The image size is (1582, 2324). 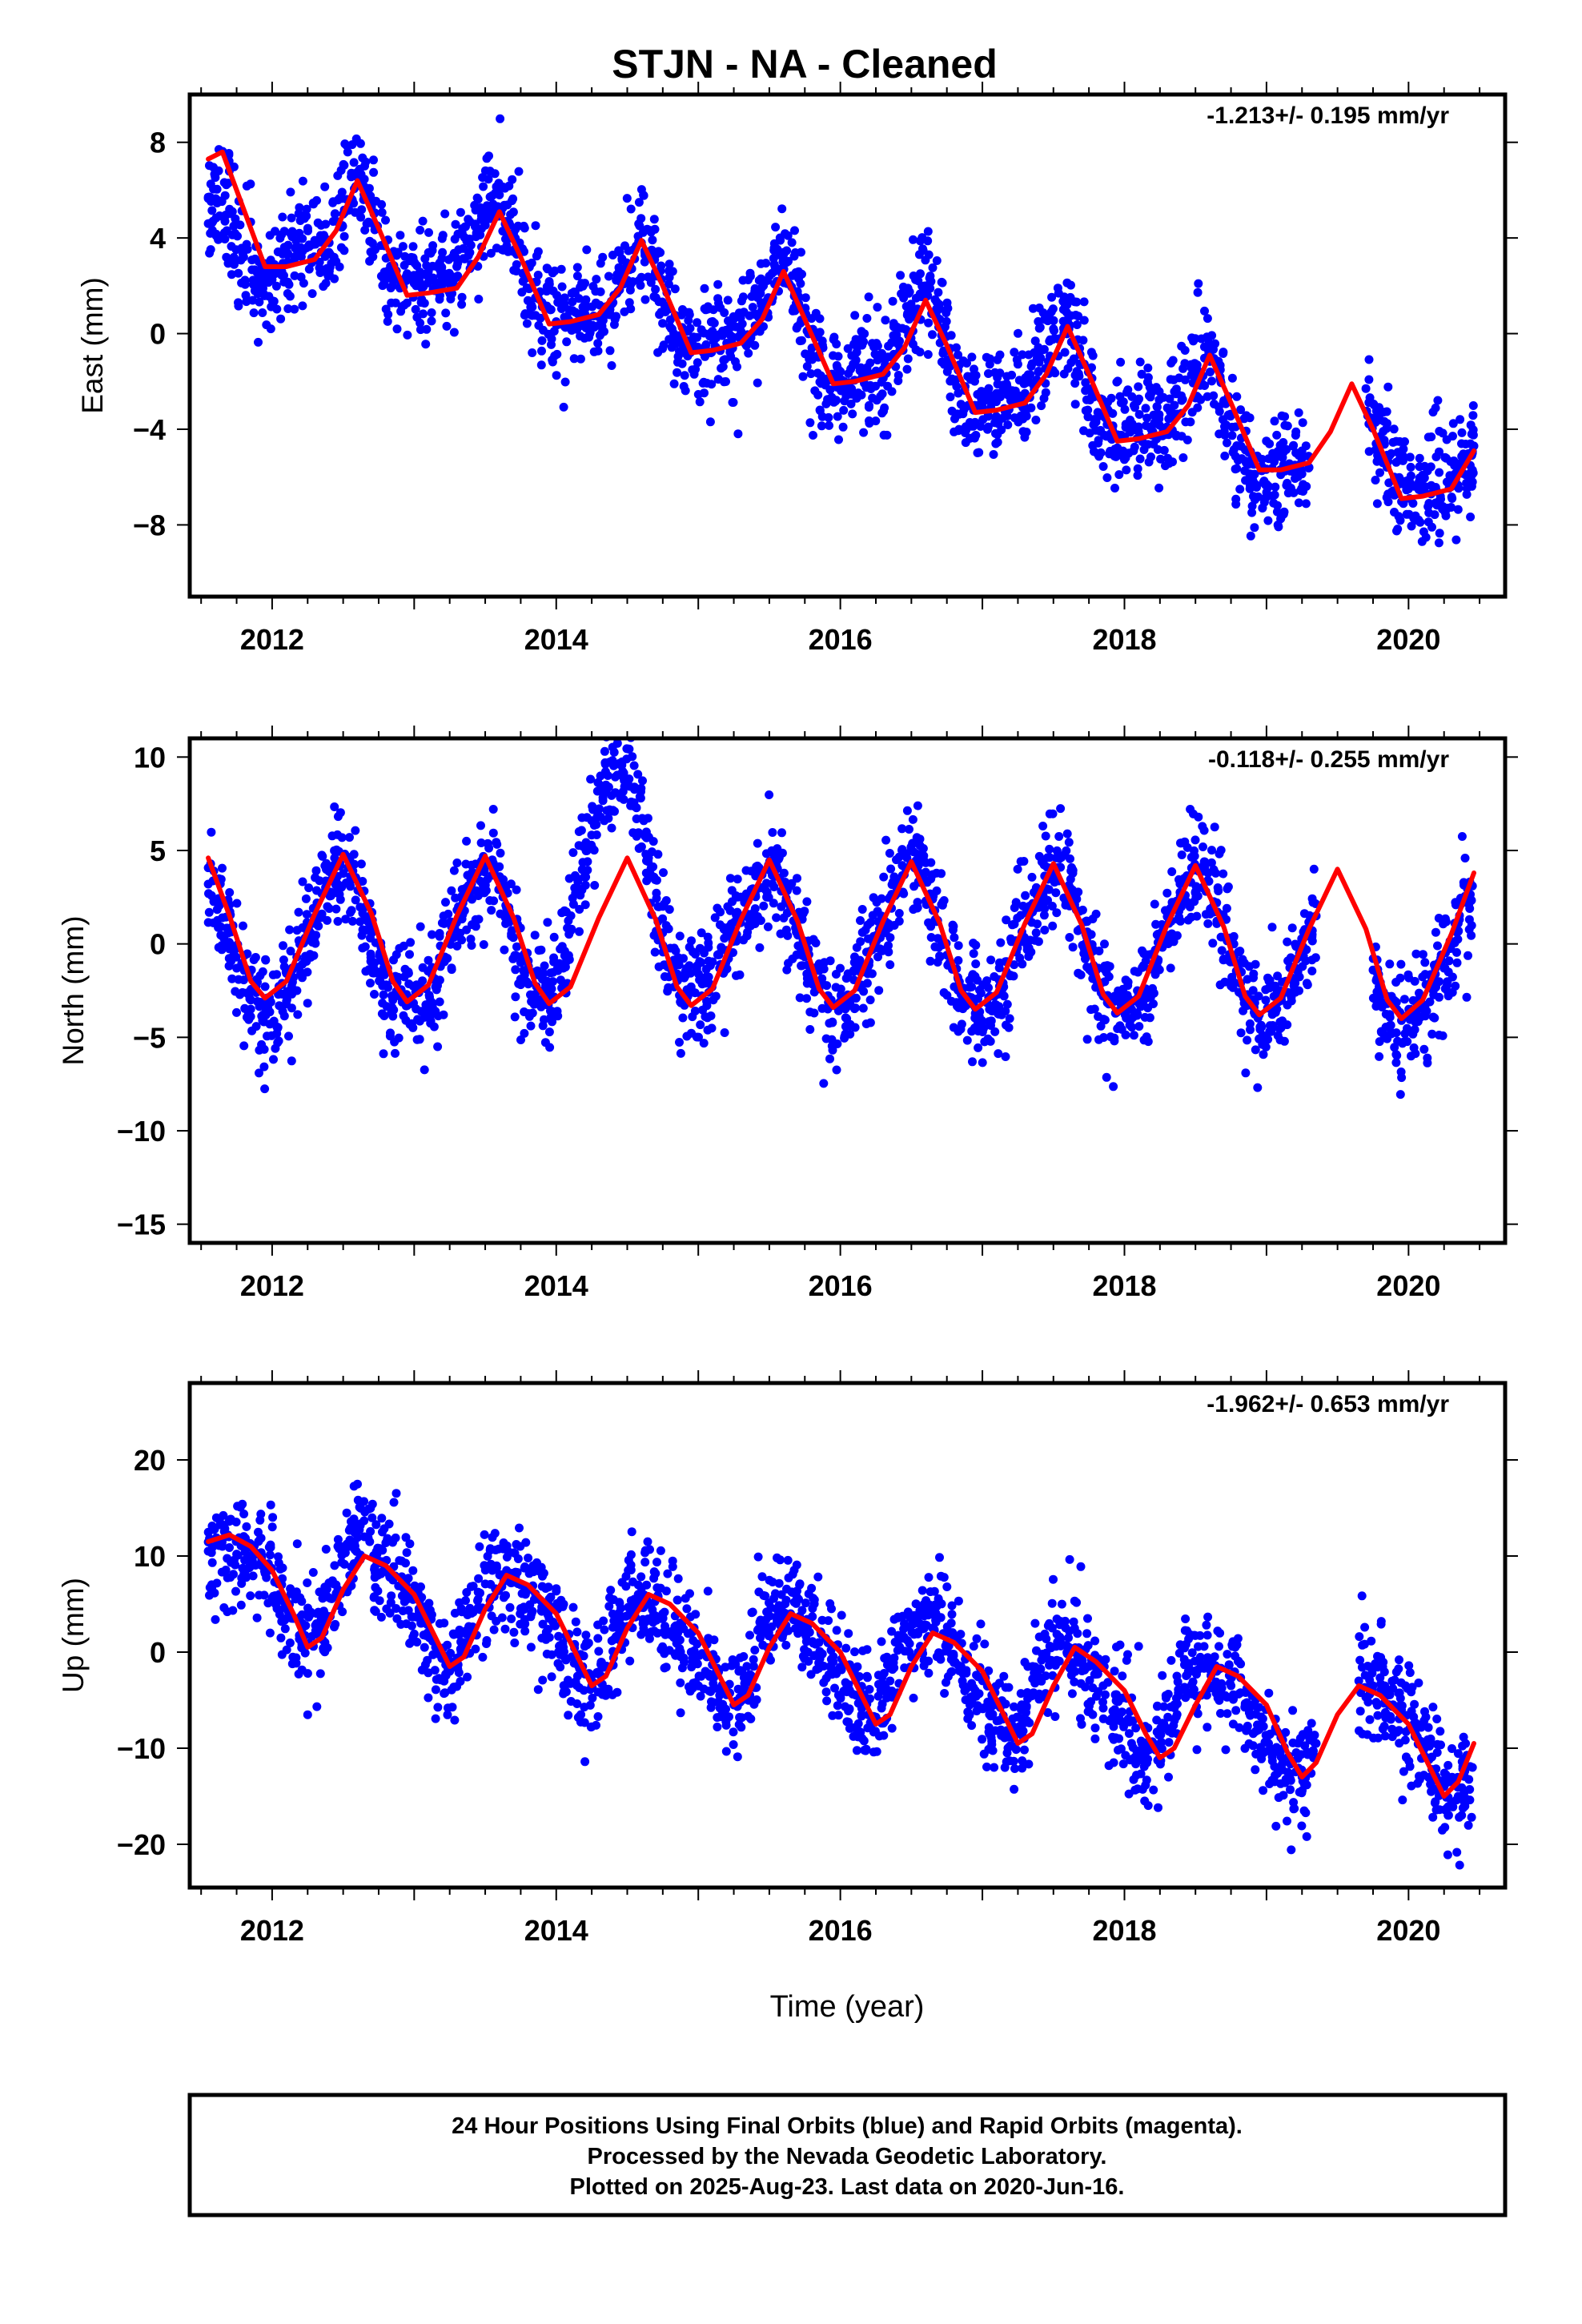 What do you see at coordinates (272, 639) in the screenshot?
I see `x-tick-label: 2012` at bounding box center [272, 639].